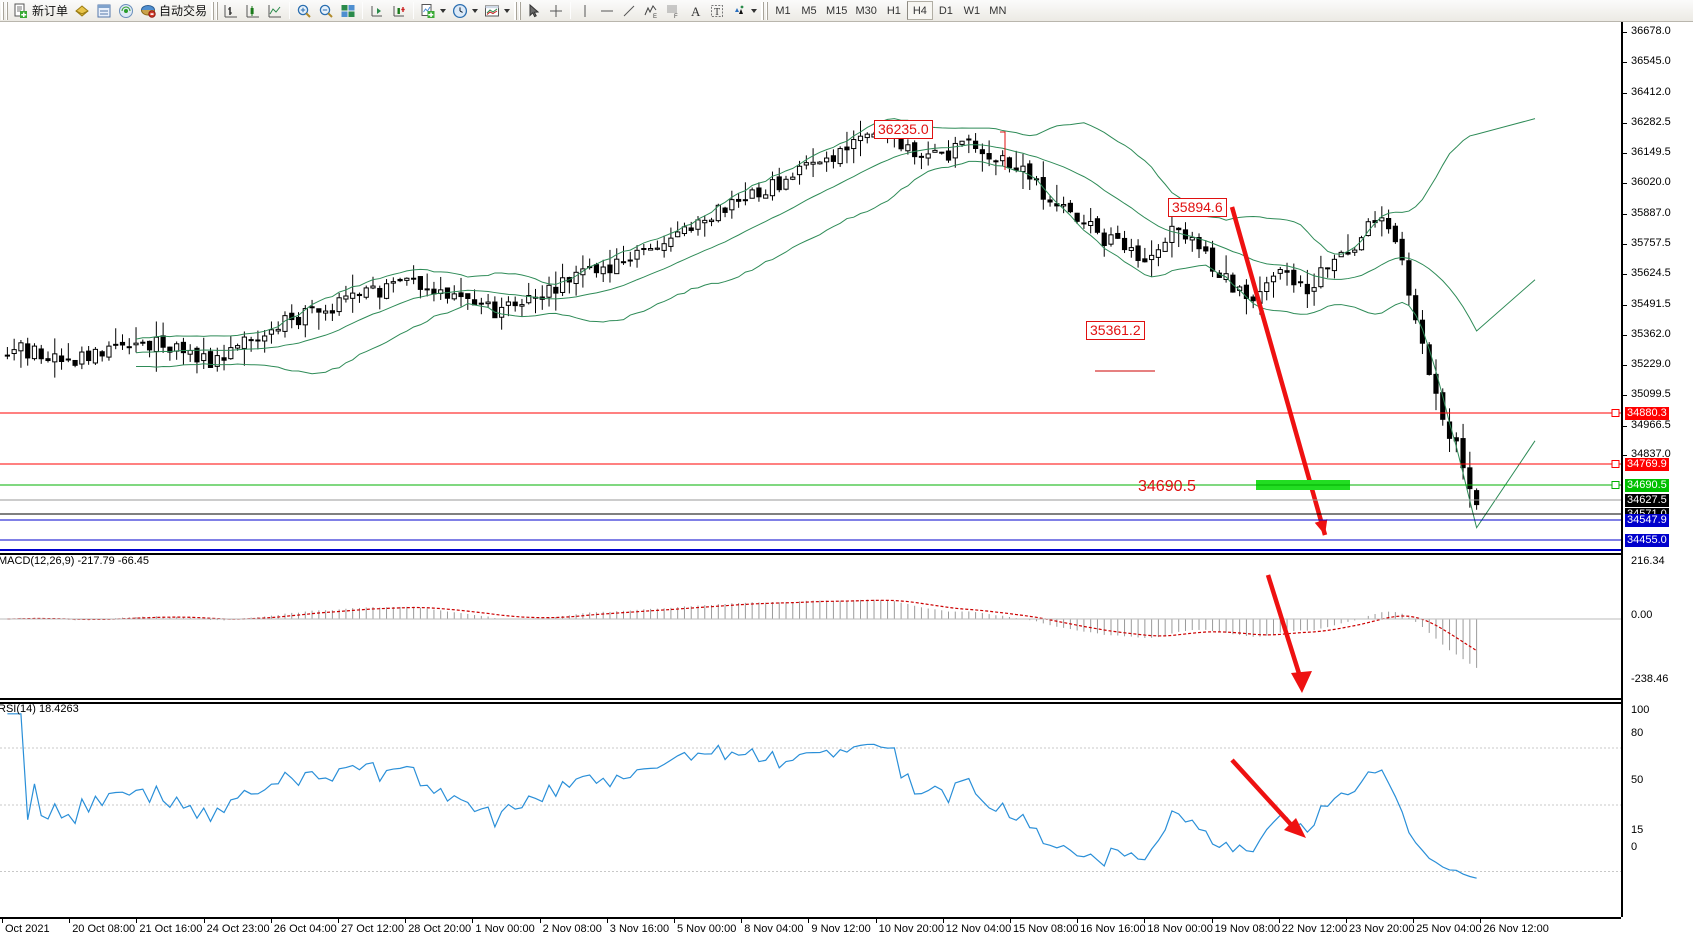 Image resolution: width=1693 pixels, height=939 pixels. I want to click on price-level-label-34690-5: 34690.5, so click(1647, 485).